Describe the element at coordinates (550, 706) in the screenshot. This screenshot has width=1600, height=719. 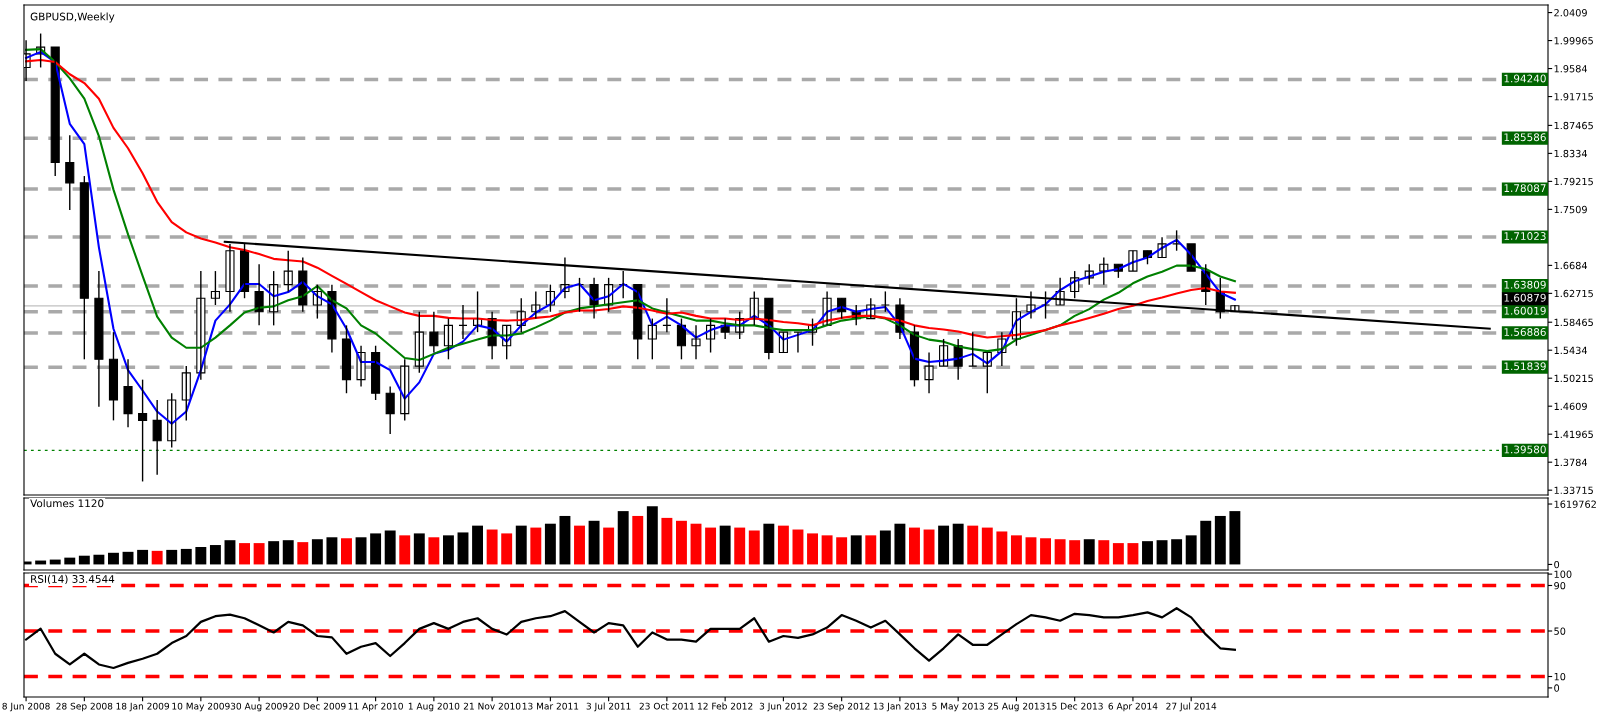
I see `x-tick-label: 13 Mar 2011` at that location.